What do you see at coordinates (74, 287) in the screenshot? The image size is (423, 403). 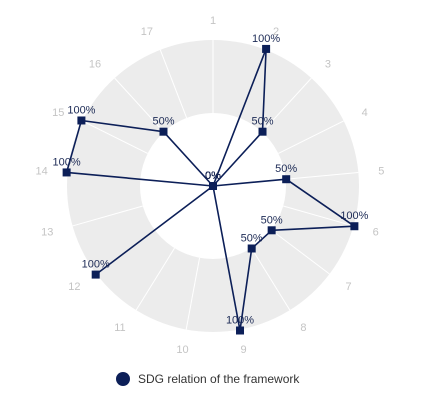 I see `category-label-12: 12` at bounding box center [74, 287].